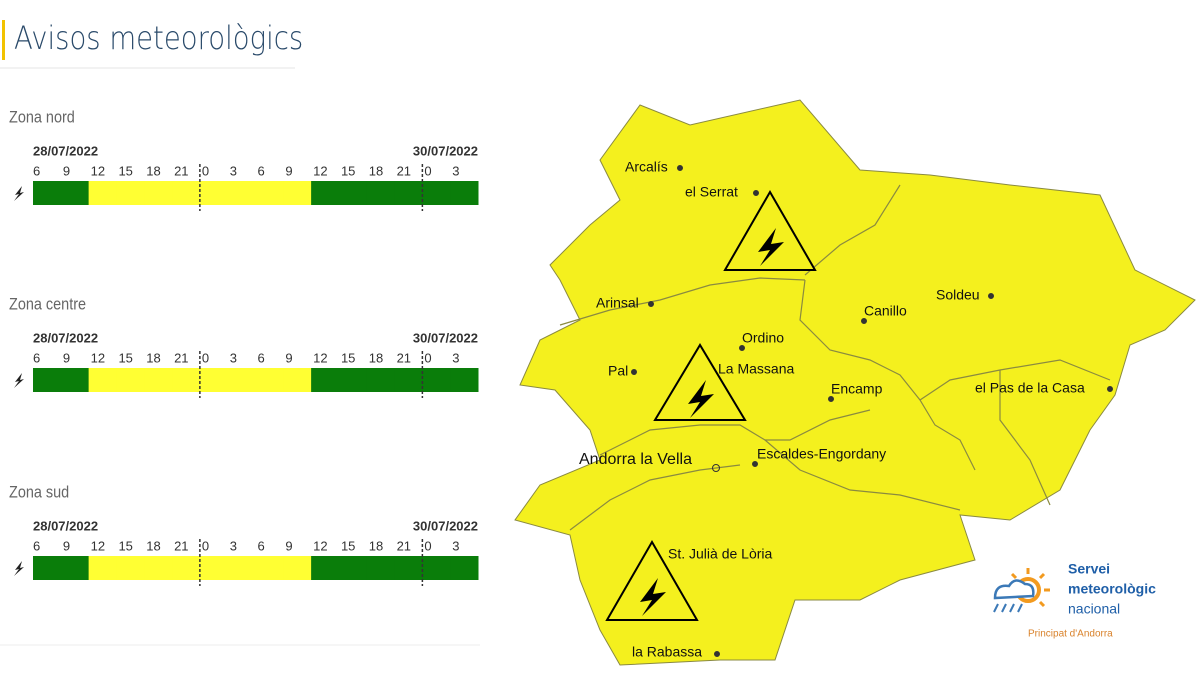 The width and height of the screenshot is (1200, 680). I want to click on place-name: Pal, so click(618, 371).